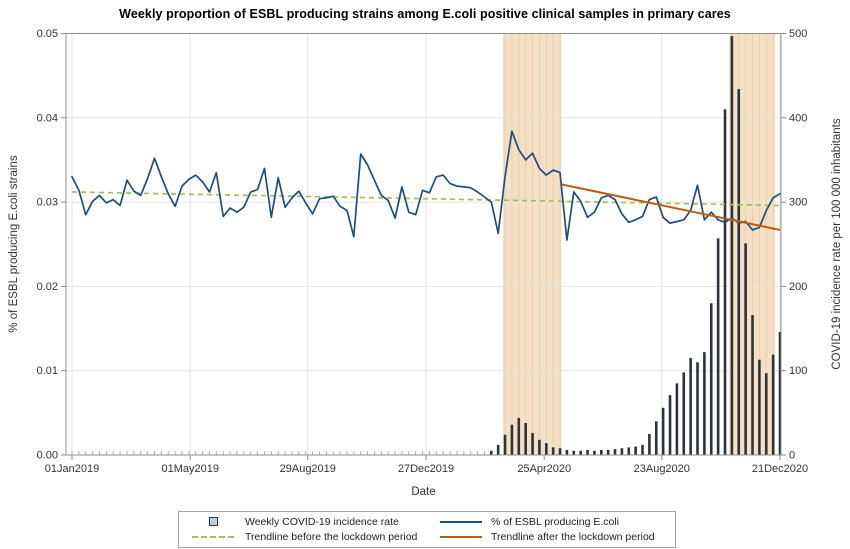  What do you see at coordinates (47, 118) in the screenshot?
I see `y-left-tick-label: 0.04` at bounding box center [47, 118].